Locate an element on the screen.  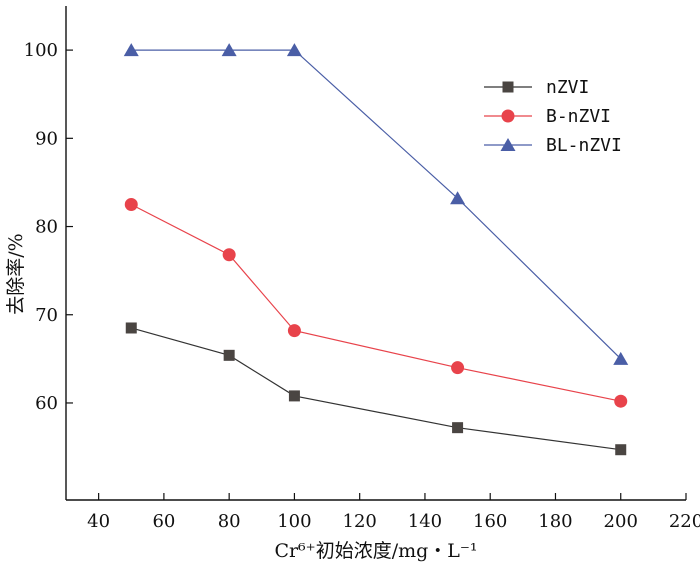
y-tick-label: 60 is located at coordinates (46, 403).